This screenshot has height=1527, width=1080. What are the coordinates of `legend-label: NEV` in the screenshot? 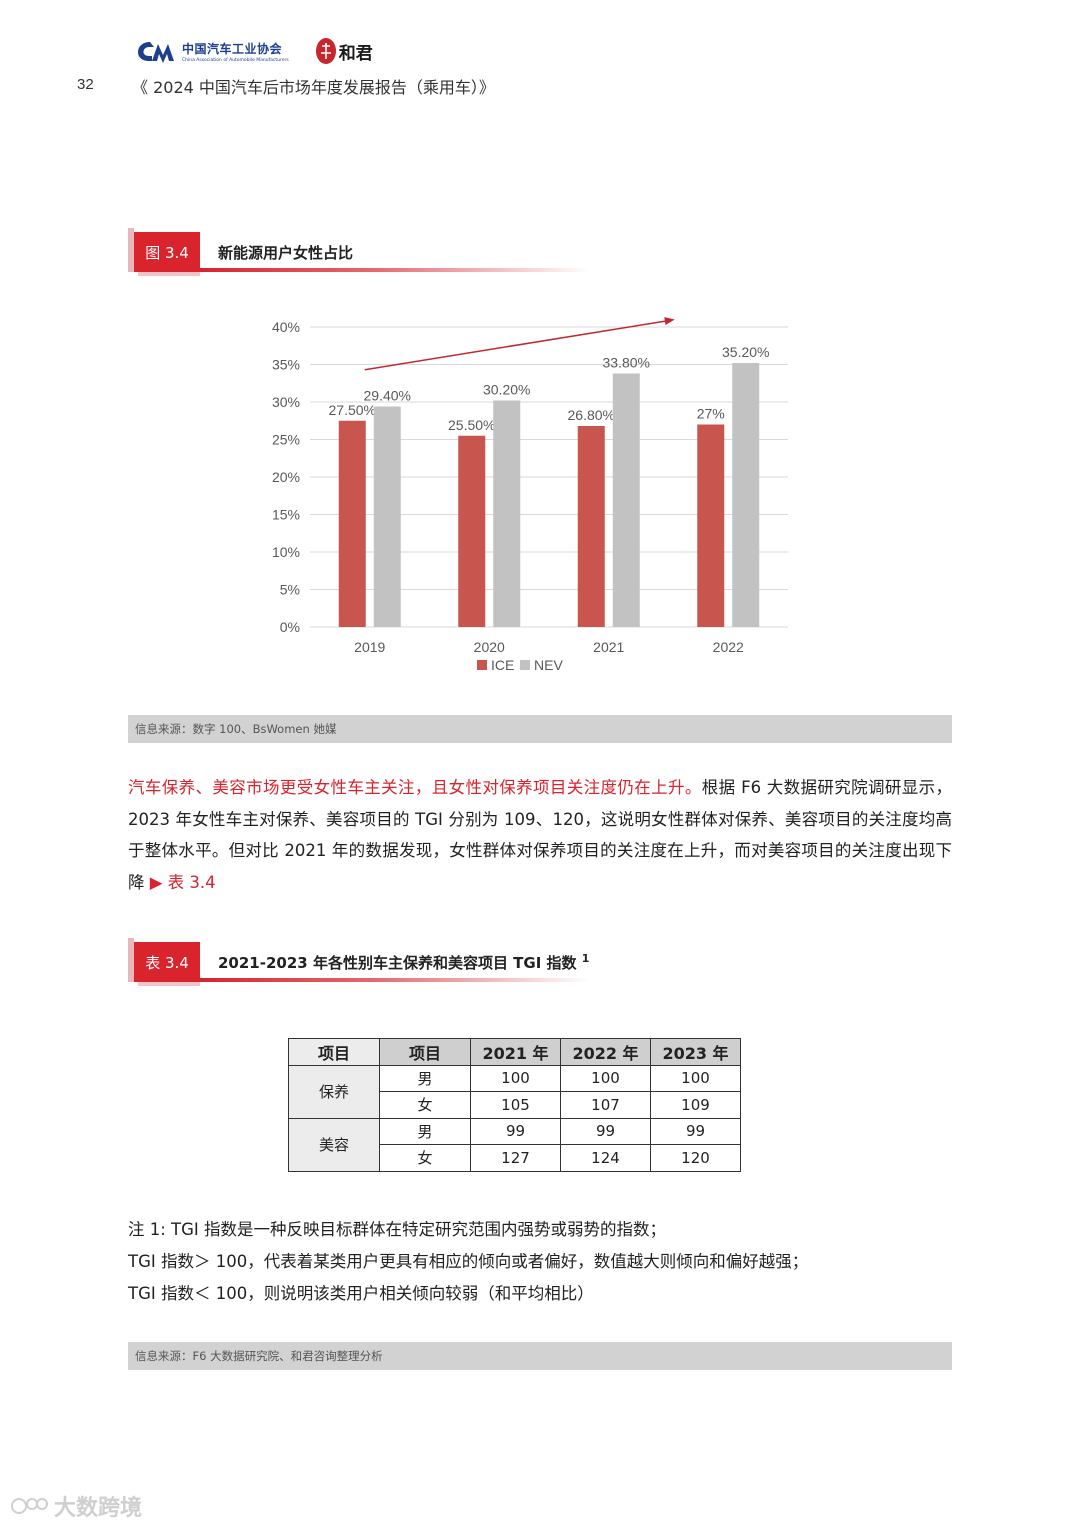 It's located at (548, 665).